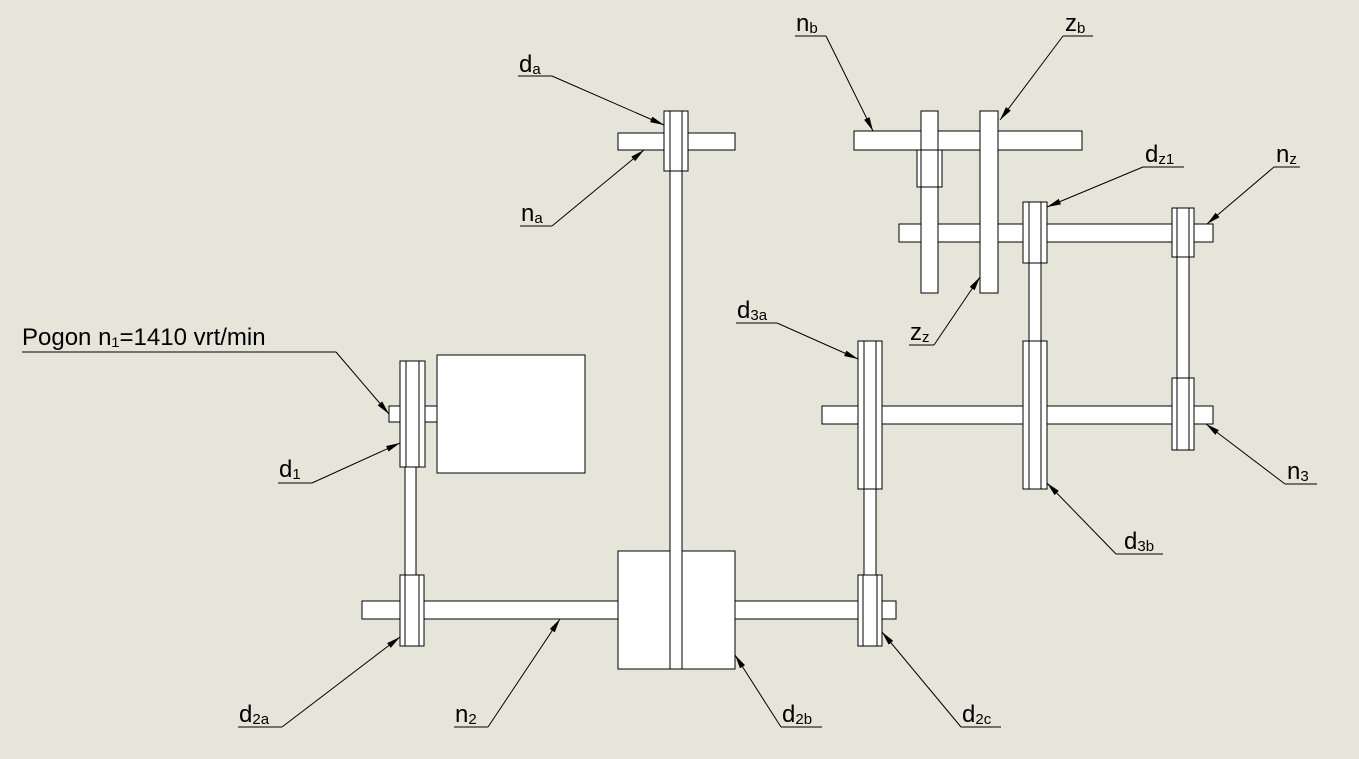  I want to click on label-nb: nb, so click(807, 23).